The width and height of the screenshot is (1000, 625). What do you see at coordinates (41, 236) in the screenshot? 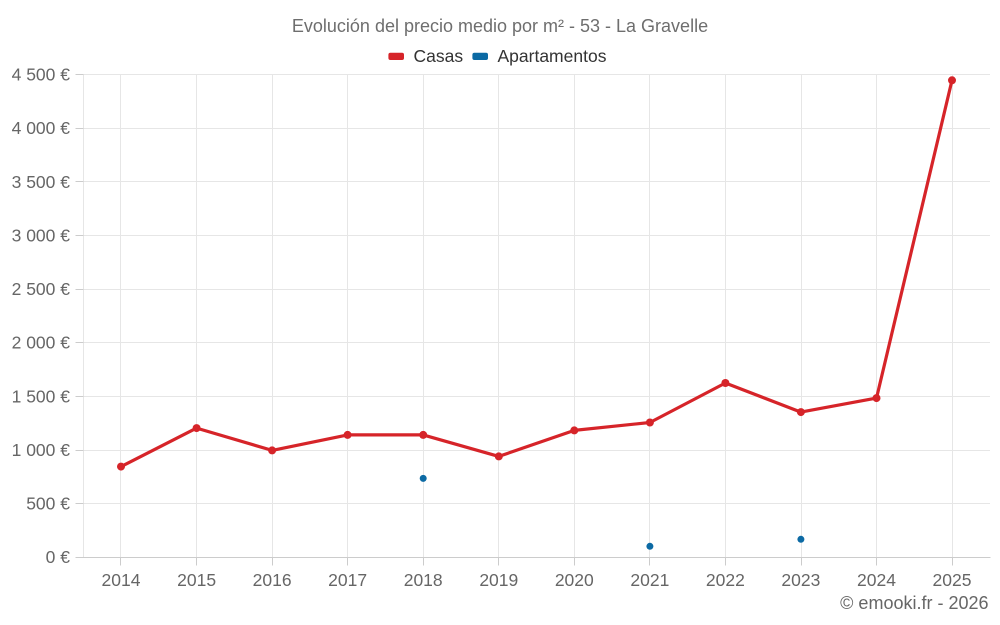
I see `svg-text: 3 000 €` at bounding box center [41, 236].